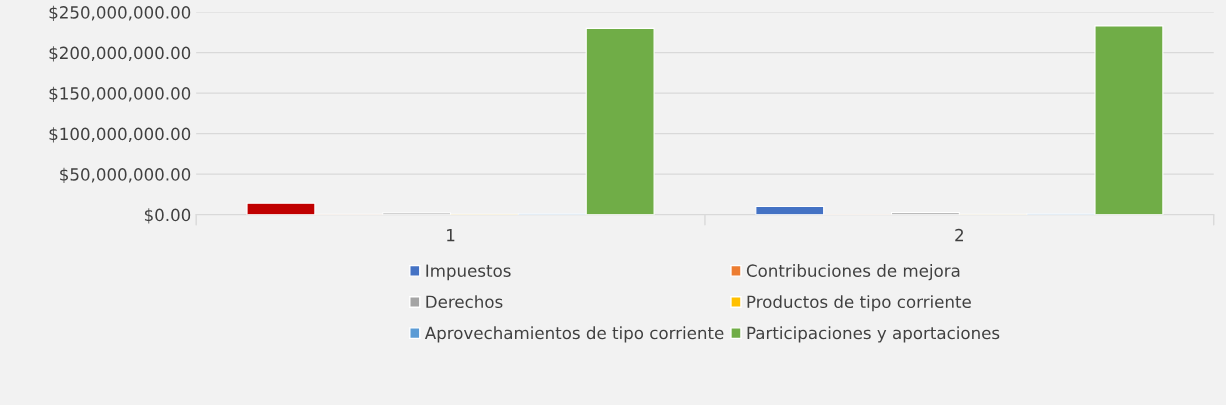  What do you see at coordinates (959, 235) in the screenshot?
I see `x-tick-label: 2` at bounding box center [959, 235].